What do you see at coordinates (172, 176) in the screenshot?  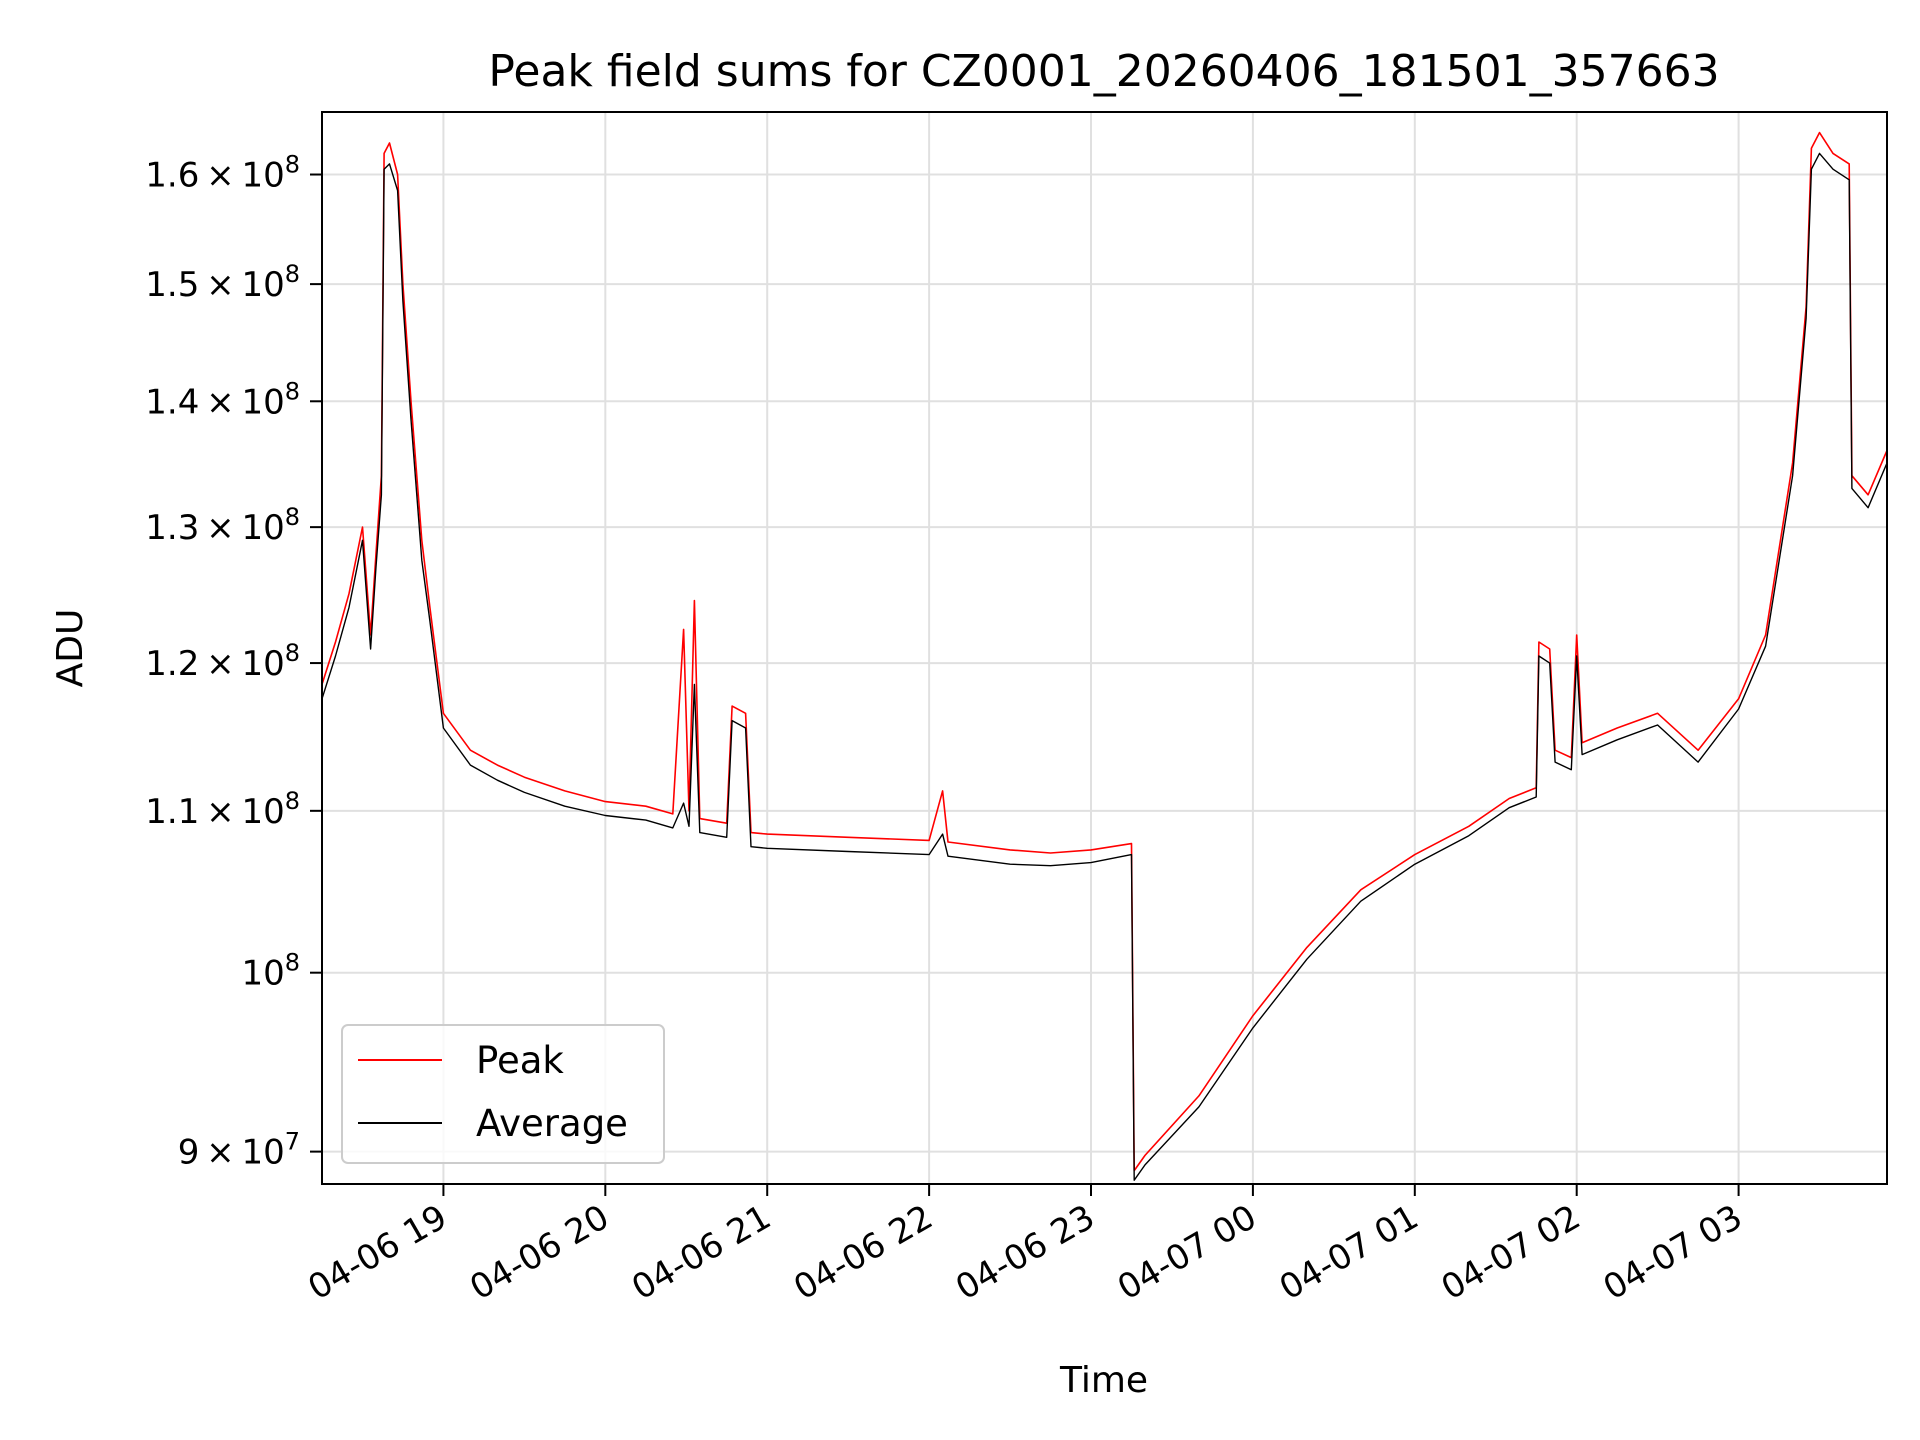 I see `y-tick-mantissa: 1.6` at bounding box center [172, 176].